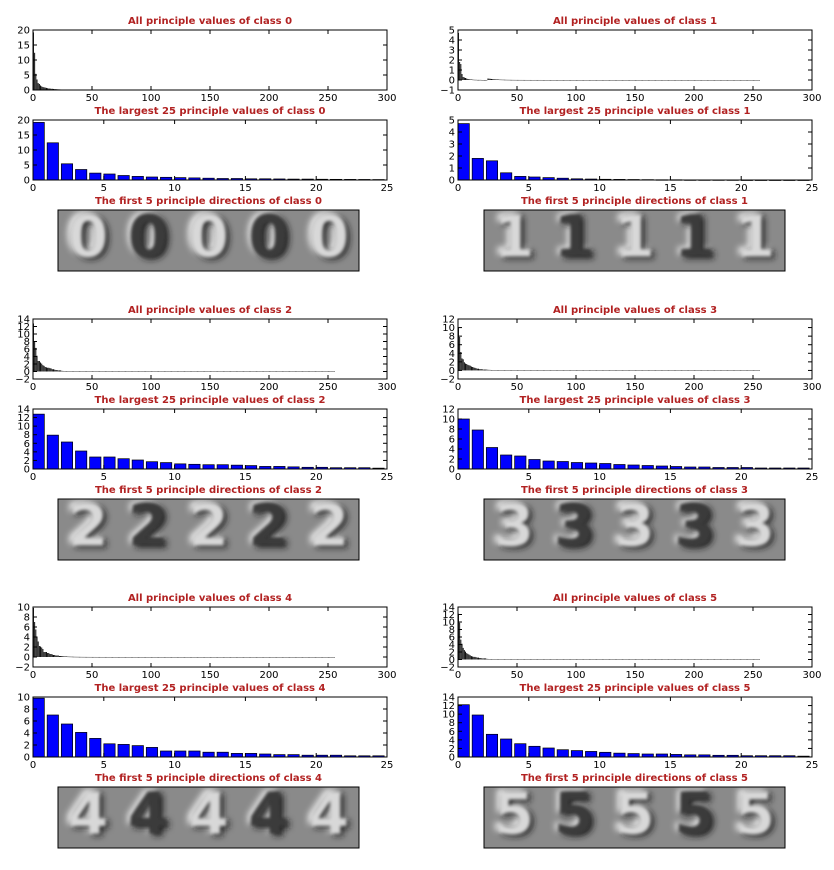 This screenshot has width=834, height=870. Describe the element at coordinates (205, 524) in the screenshot. I see `direction-3-highlight: 2` at that location.